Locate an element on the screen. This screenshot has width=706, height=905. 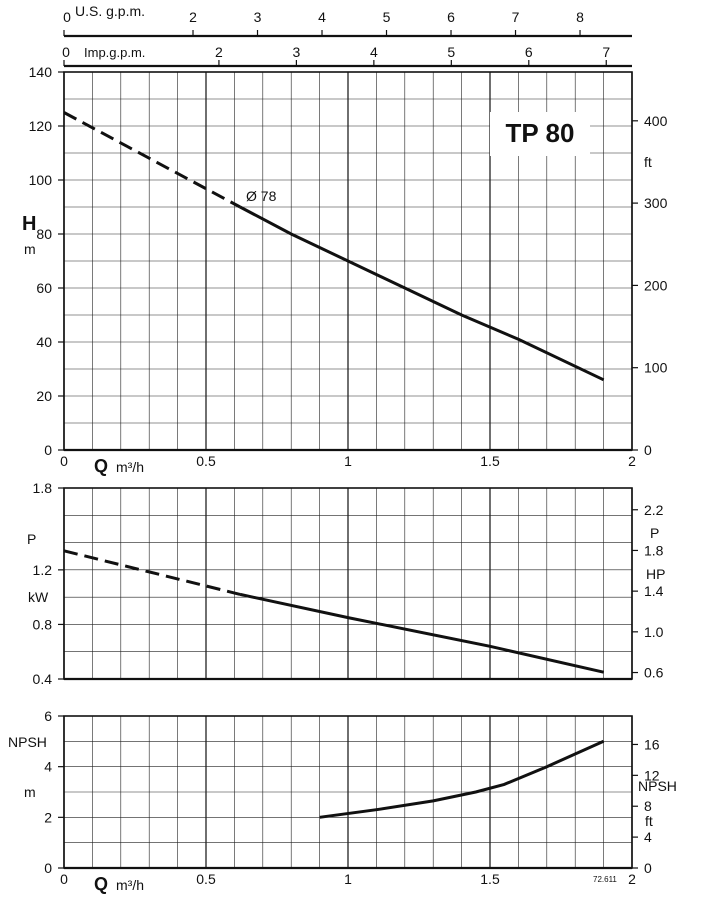
right-tick-label: 8 is located at coordinates (648, 806).